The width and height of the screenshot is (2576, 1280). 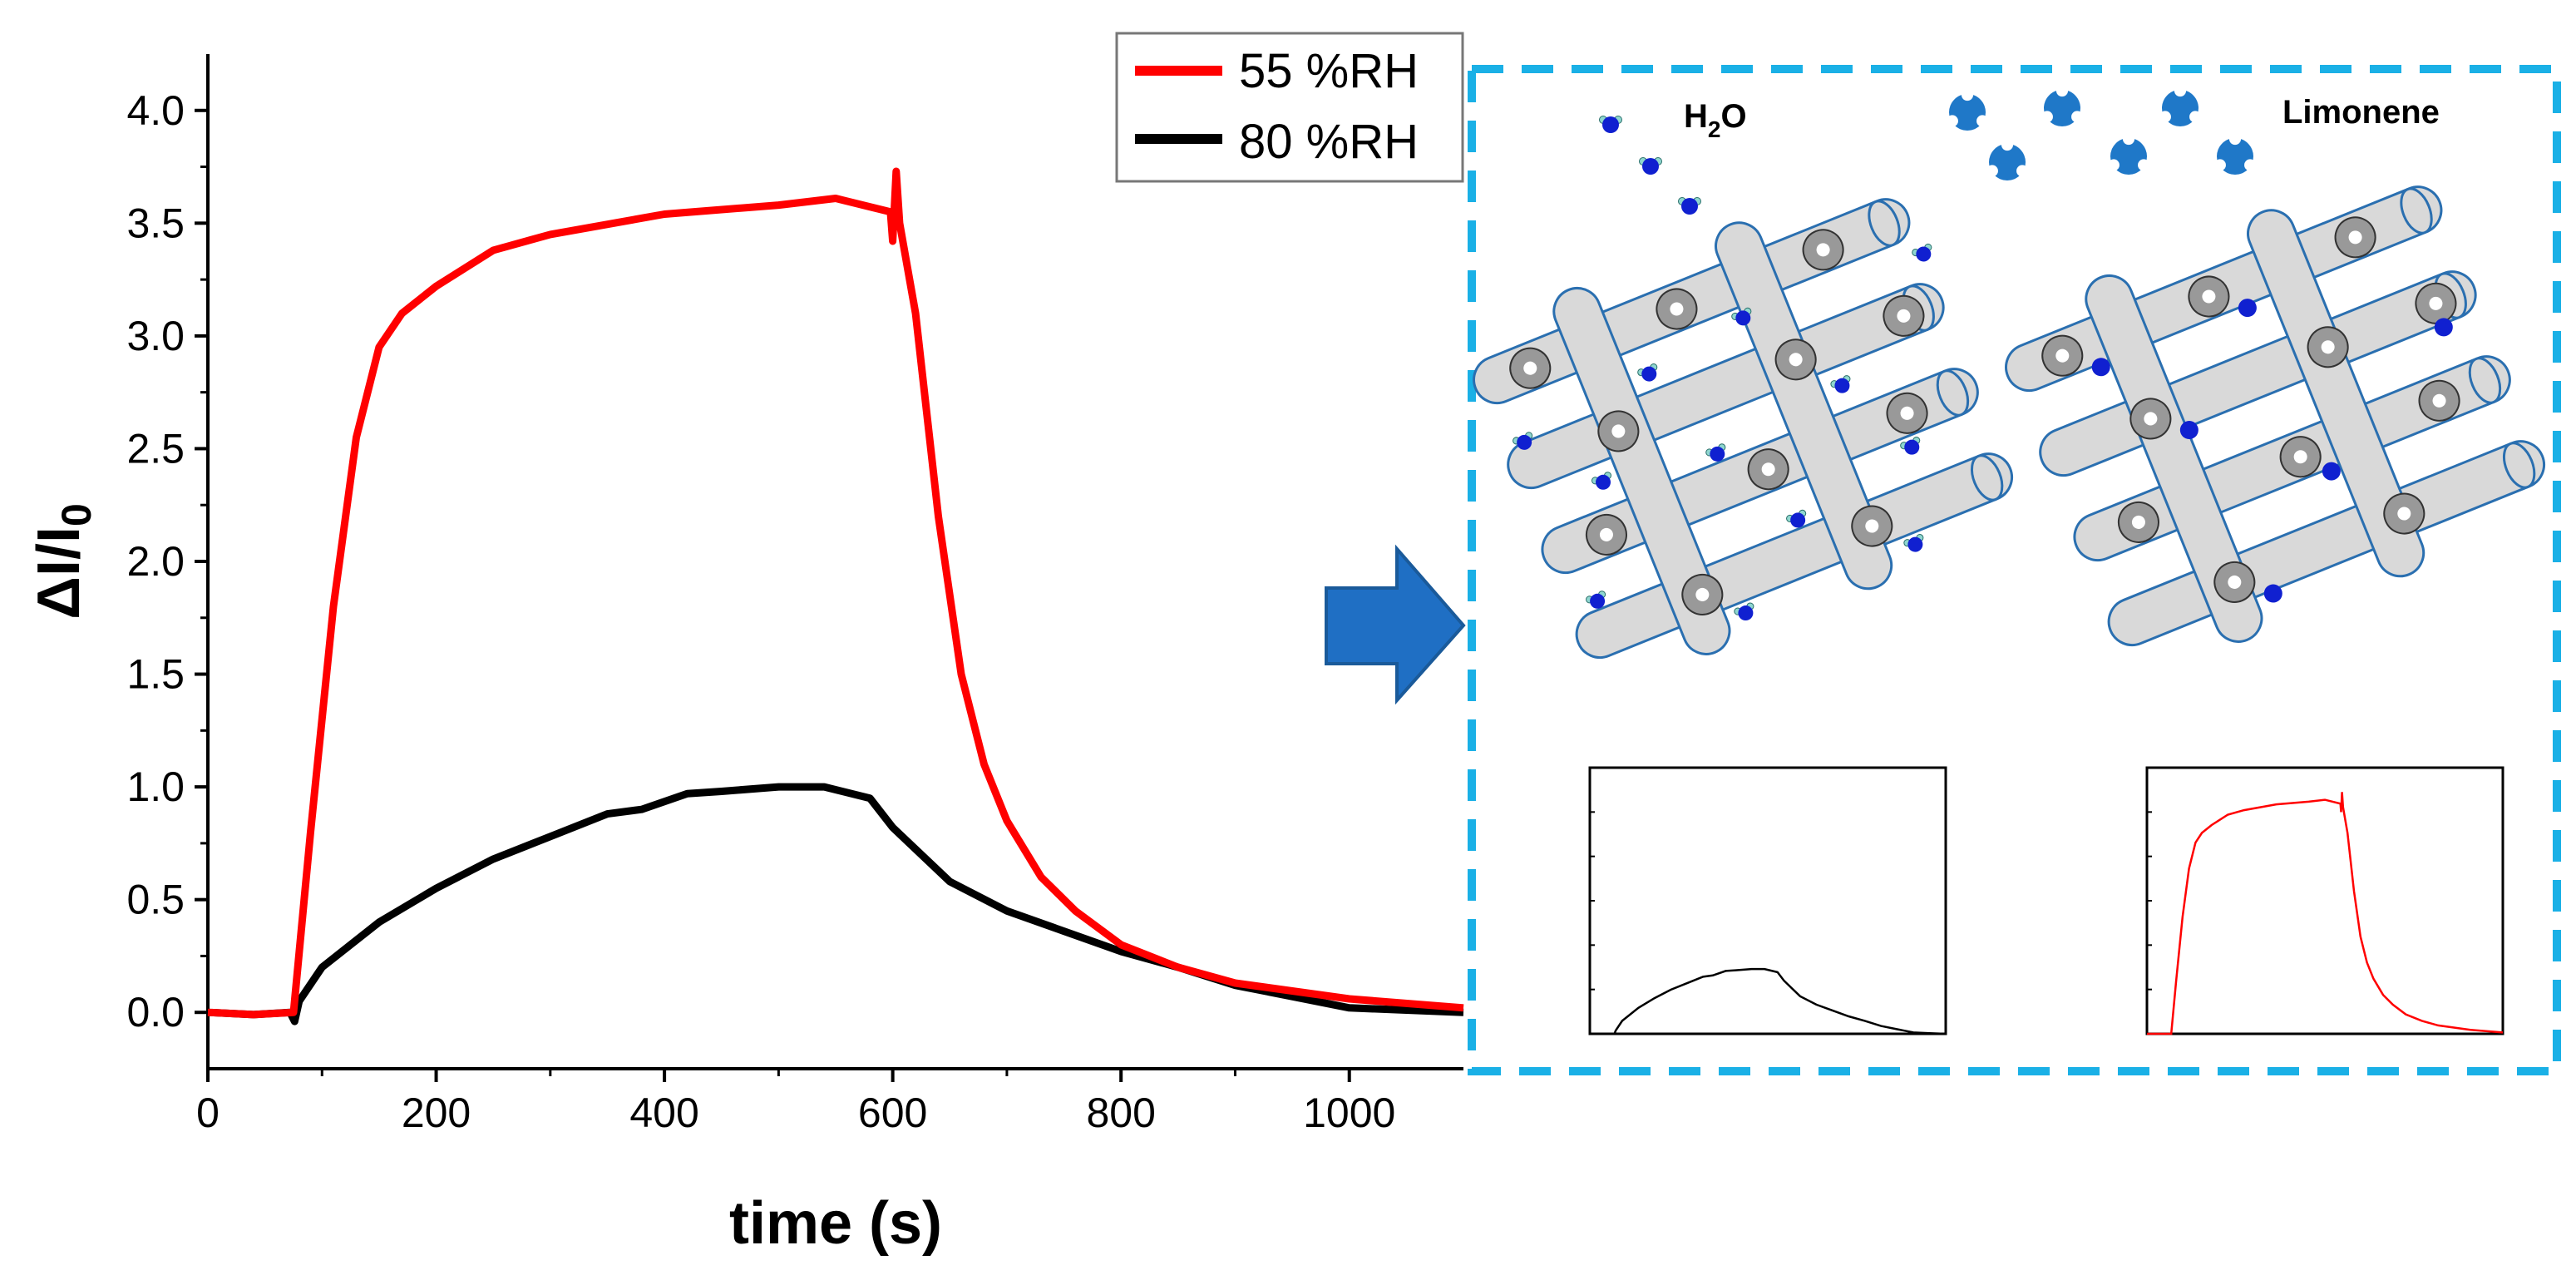 I want to click on inset-chart-water, so click(x=1767, y=900).